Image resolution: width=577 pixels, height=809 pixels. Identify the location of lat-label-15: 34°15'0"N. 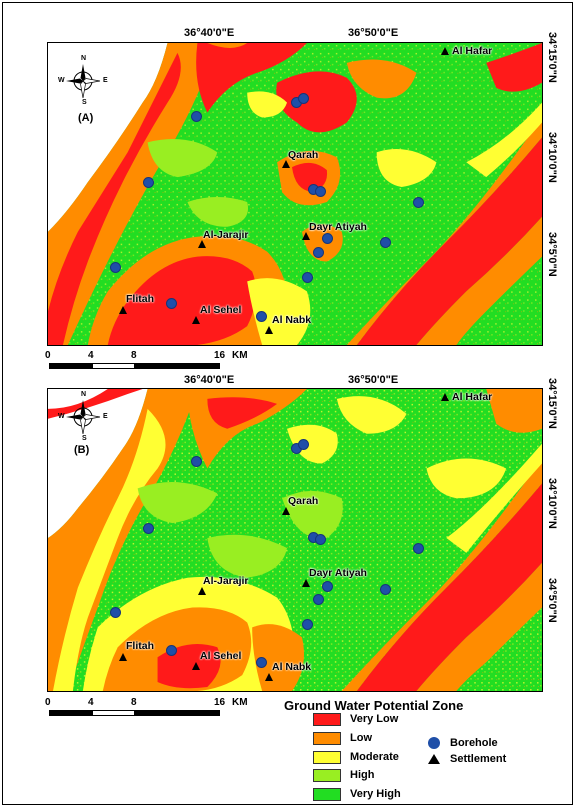
(552, 403).